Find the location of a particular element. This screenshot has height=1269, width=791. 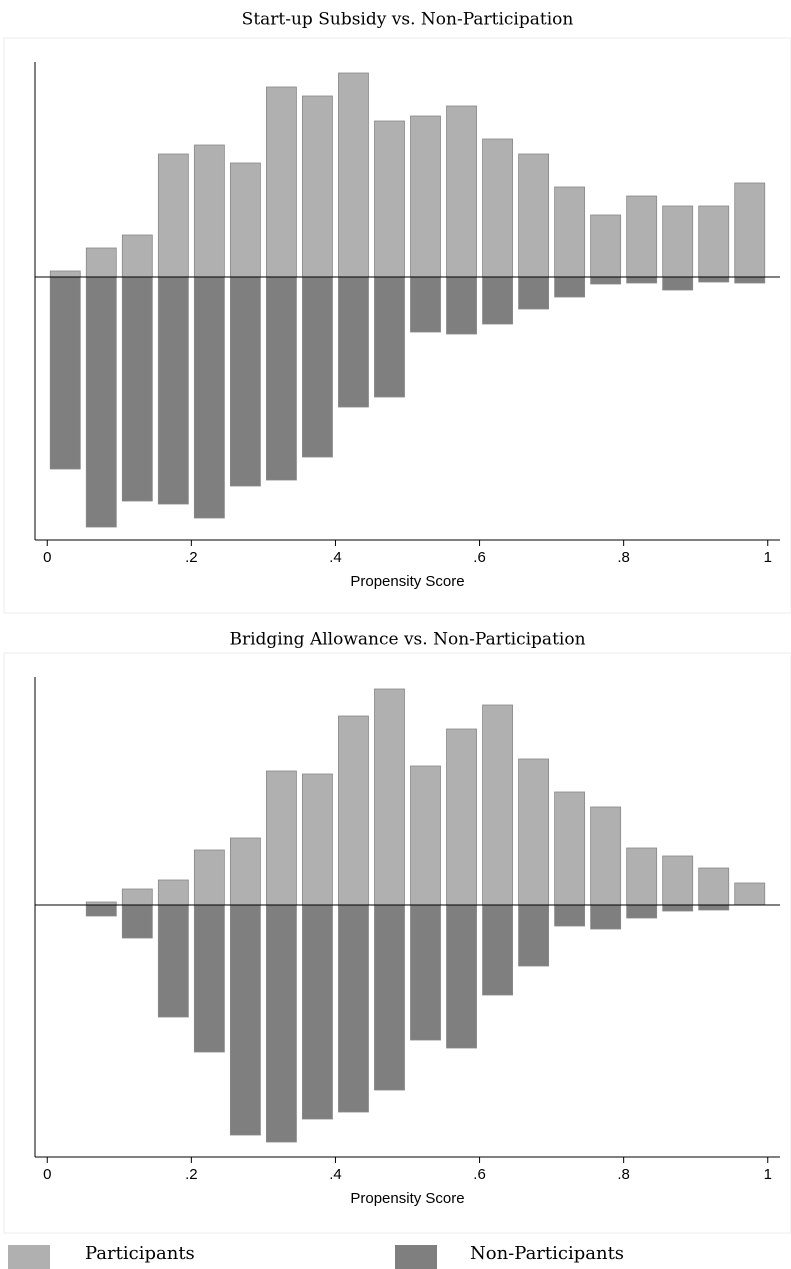

chart-title: Bridging Allowance vs. Non-Participation is located at coordinates (407, 640).